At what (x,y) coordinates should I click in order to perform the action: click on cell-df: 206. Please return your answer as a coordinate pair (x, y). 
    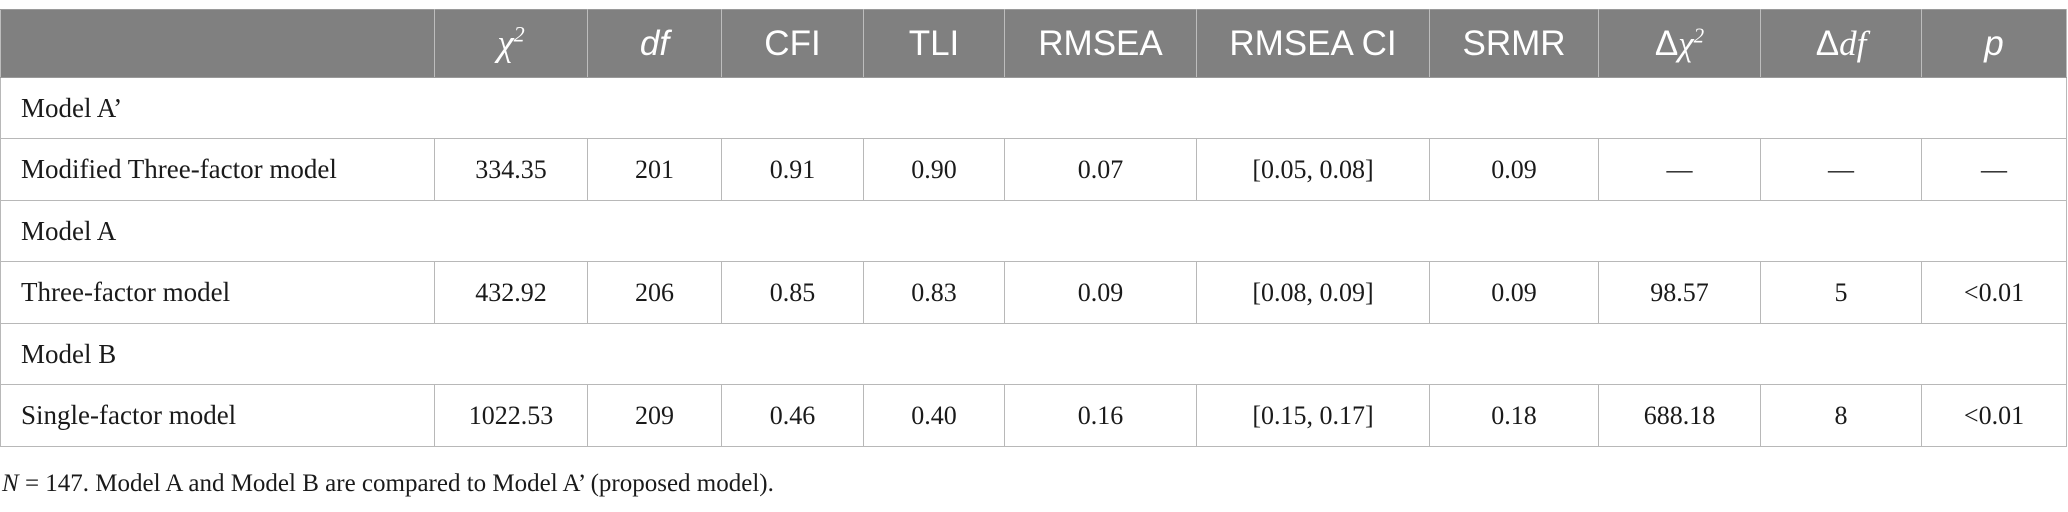
    Looking at the image, I should click on (654, 292).